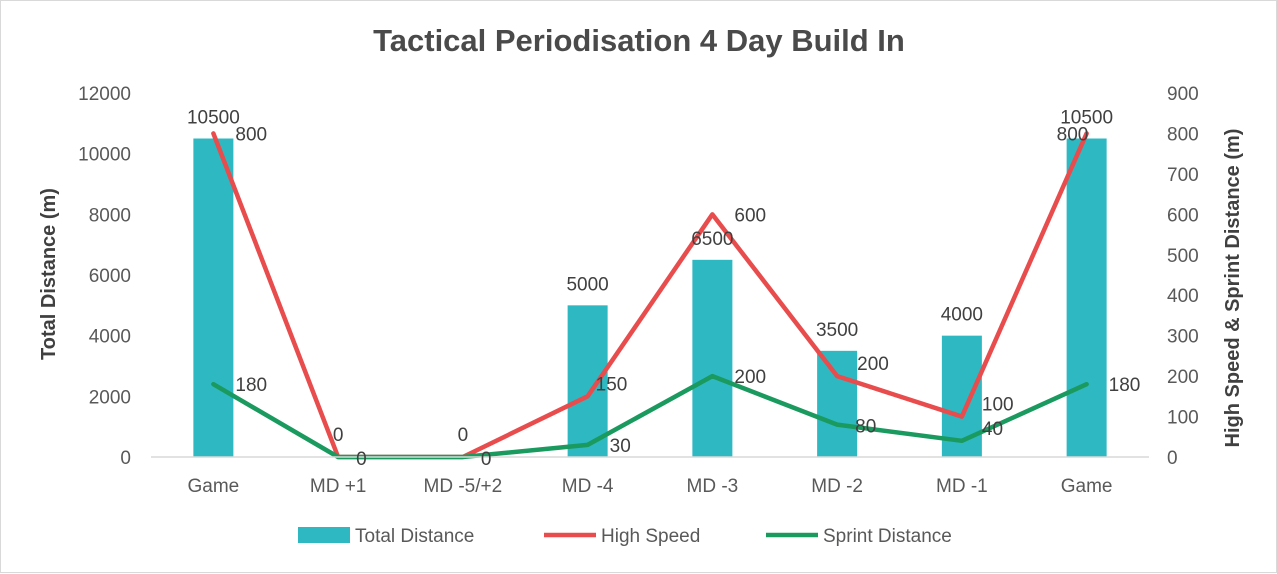 The image size is (1277, 574). What do you see at coordinates (962, 486) in the screenshot?
I see `x-tick-label: MD -1` at bounding box center [962, 486].